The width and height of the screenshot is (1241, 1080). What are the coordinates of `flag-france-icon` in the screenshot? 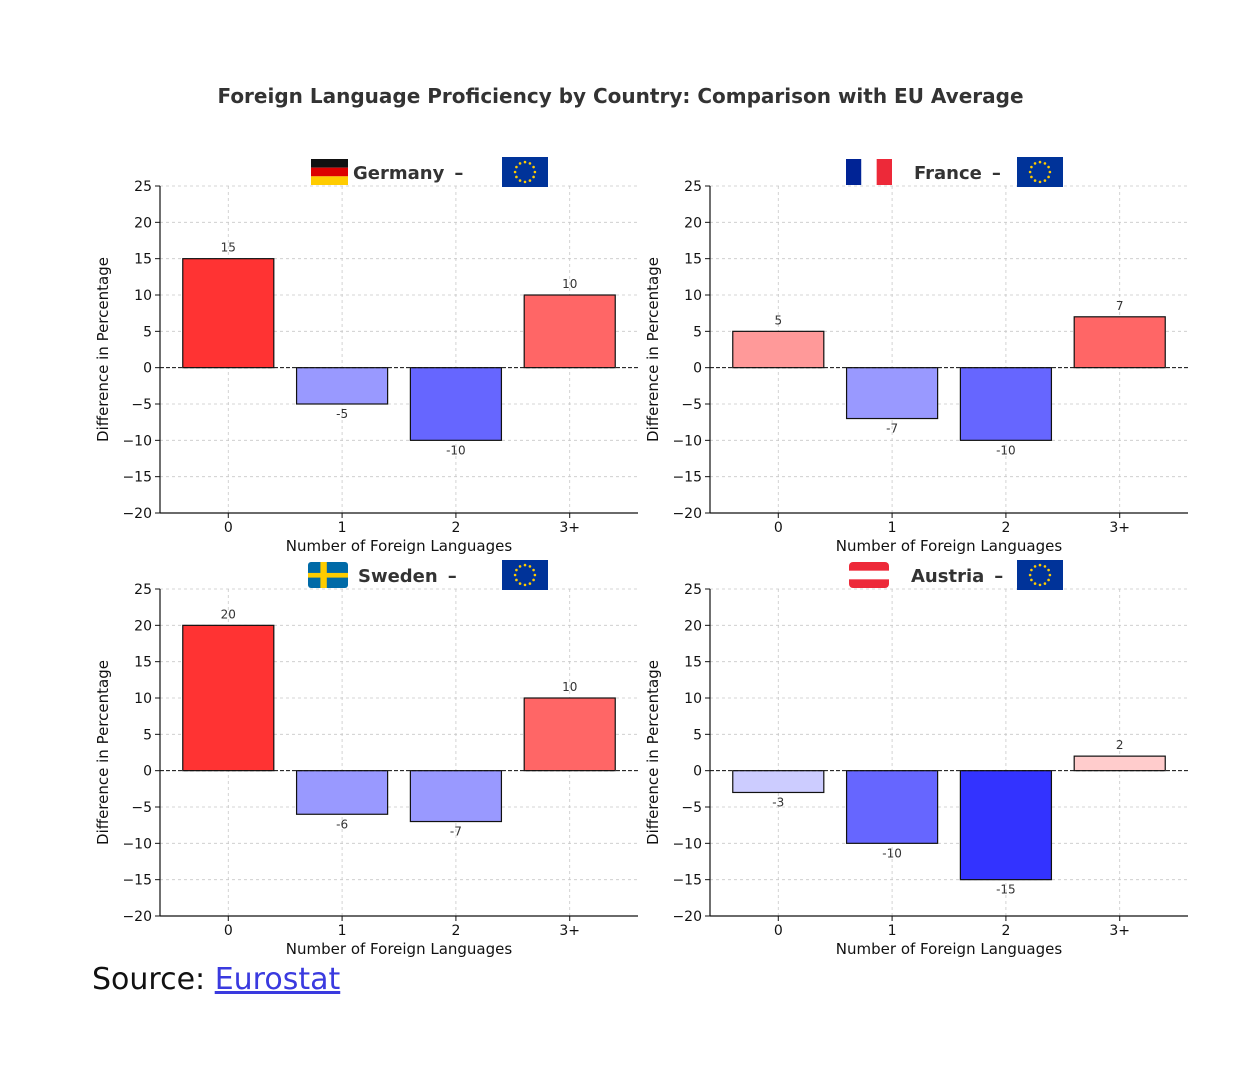 It's located at (869, 172).